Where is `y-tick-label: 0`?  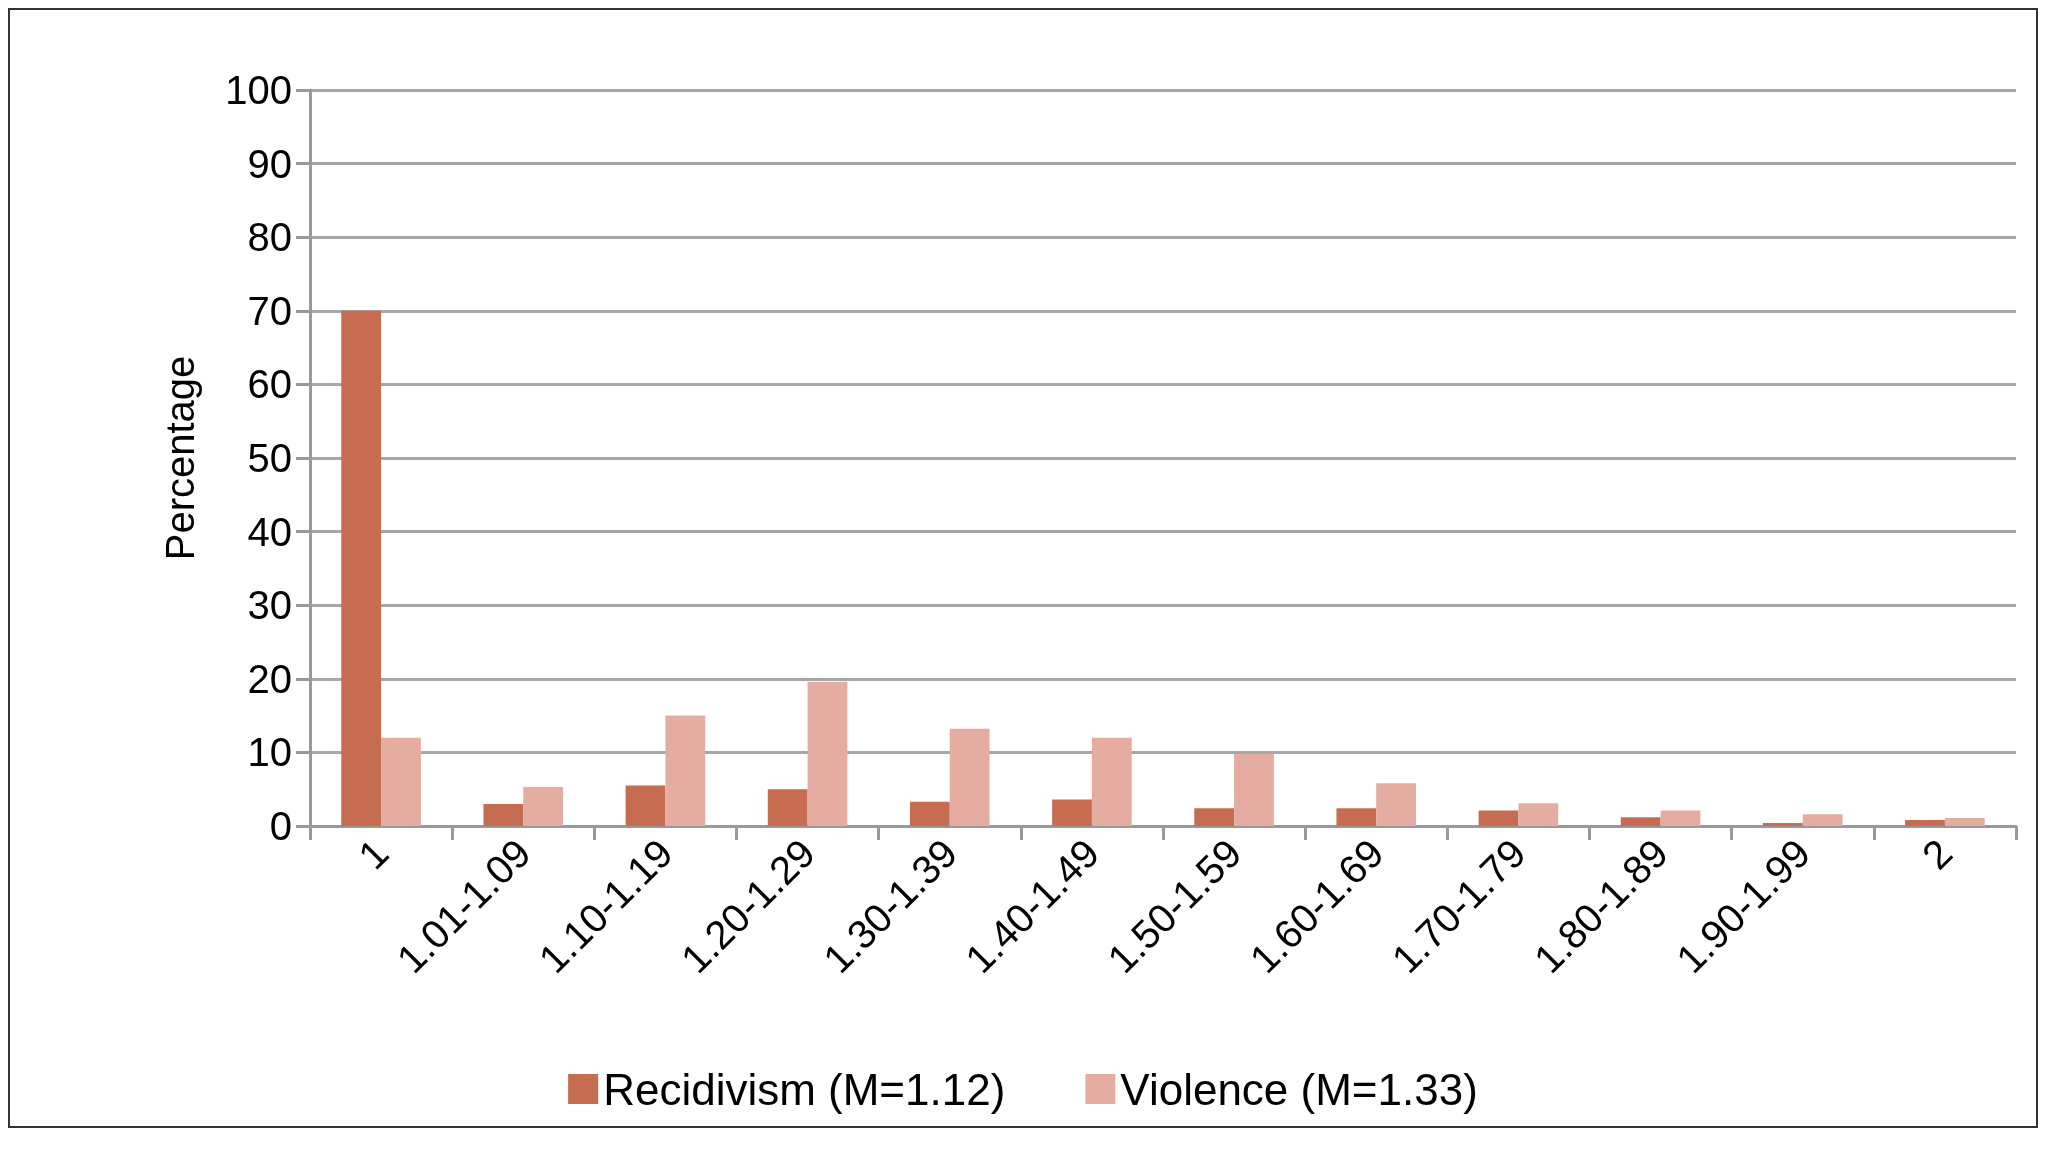
y-tick-label: 0 is located at coordinates (280, 826).